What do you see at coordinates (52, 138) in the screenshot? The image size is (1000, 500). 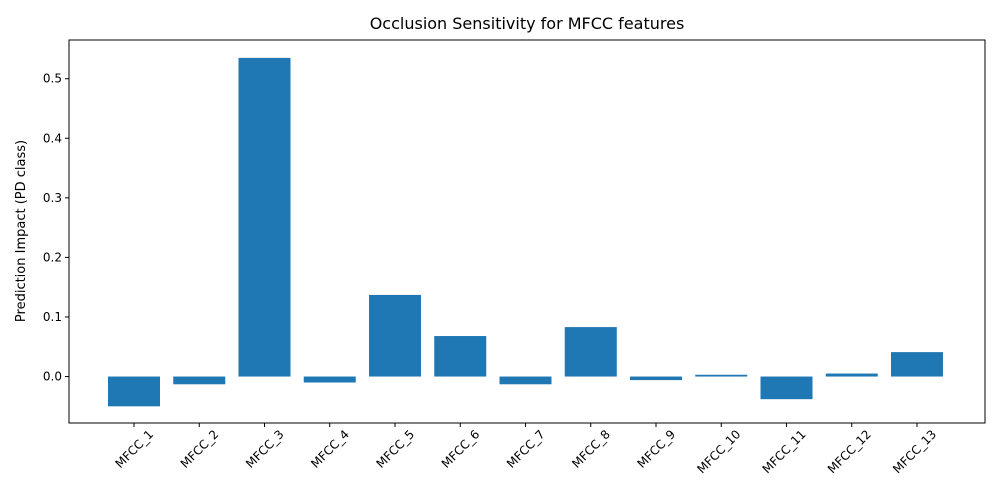 I see `y-tick-label: 0.4` at bounding box center [52, 138].